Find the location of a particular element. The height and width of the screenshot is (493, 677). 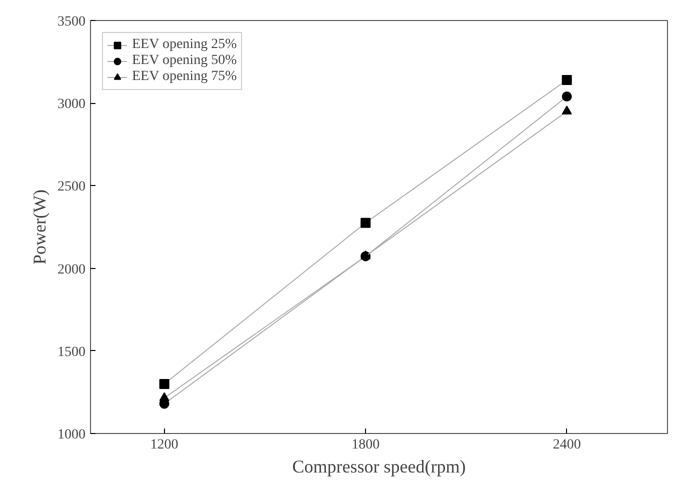

y-tick-label: 3500 is located at coordinates (72, 22).